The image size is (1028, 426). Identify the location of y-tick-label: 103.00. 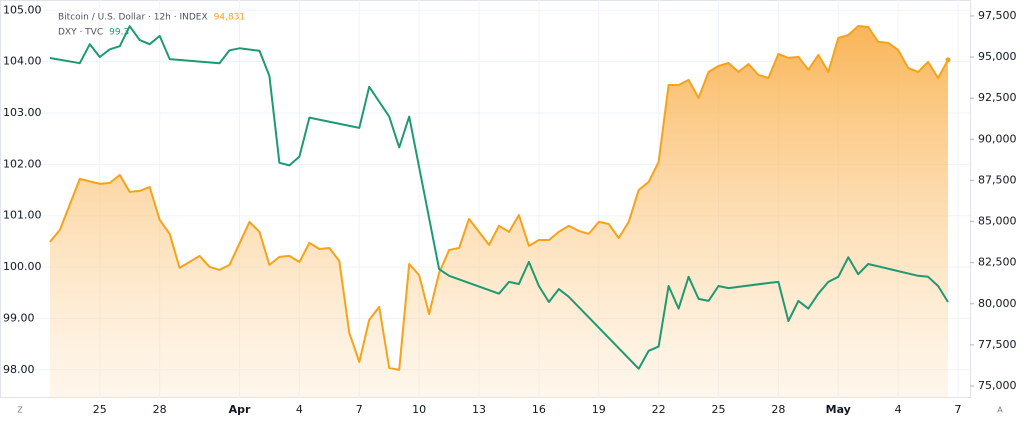
(22, 112).